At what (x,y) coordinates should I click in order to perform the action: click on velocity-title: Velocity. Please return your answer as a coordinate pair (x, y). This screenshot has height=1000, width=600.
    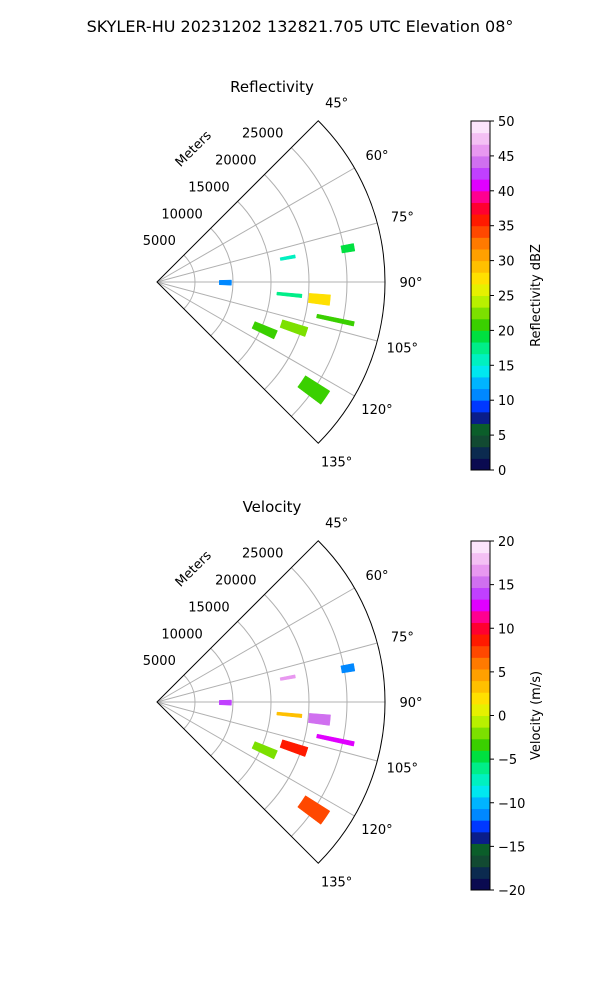
    Looking at the image, I should click on (272, 507).